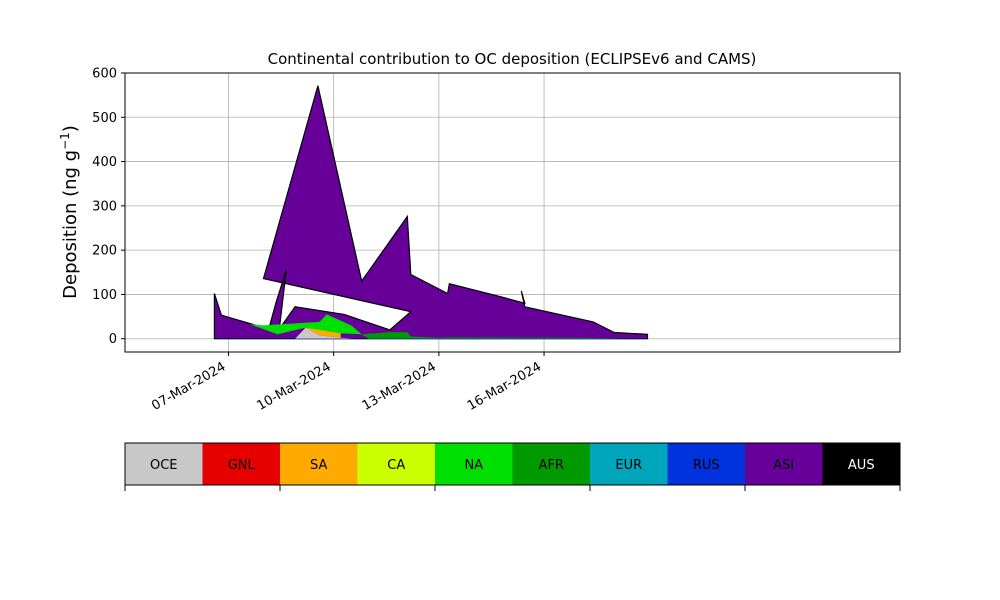  I want to click on area-na, so click(305, 324).